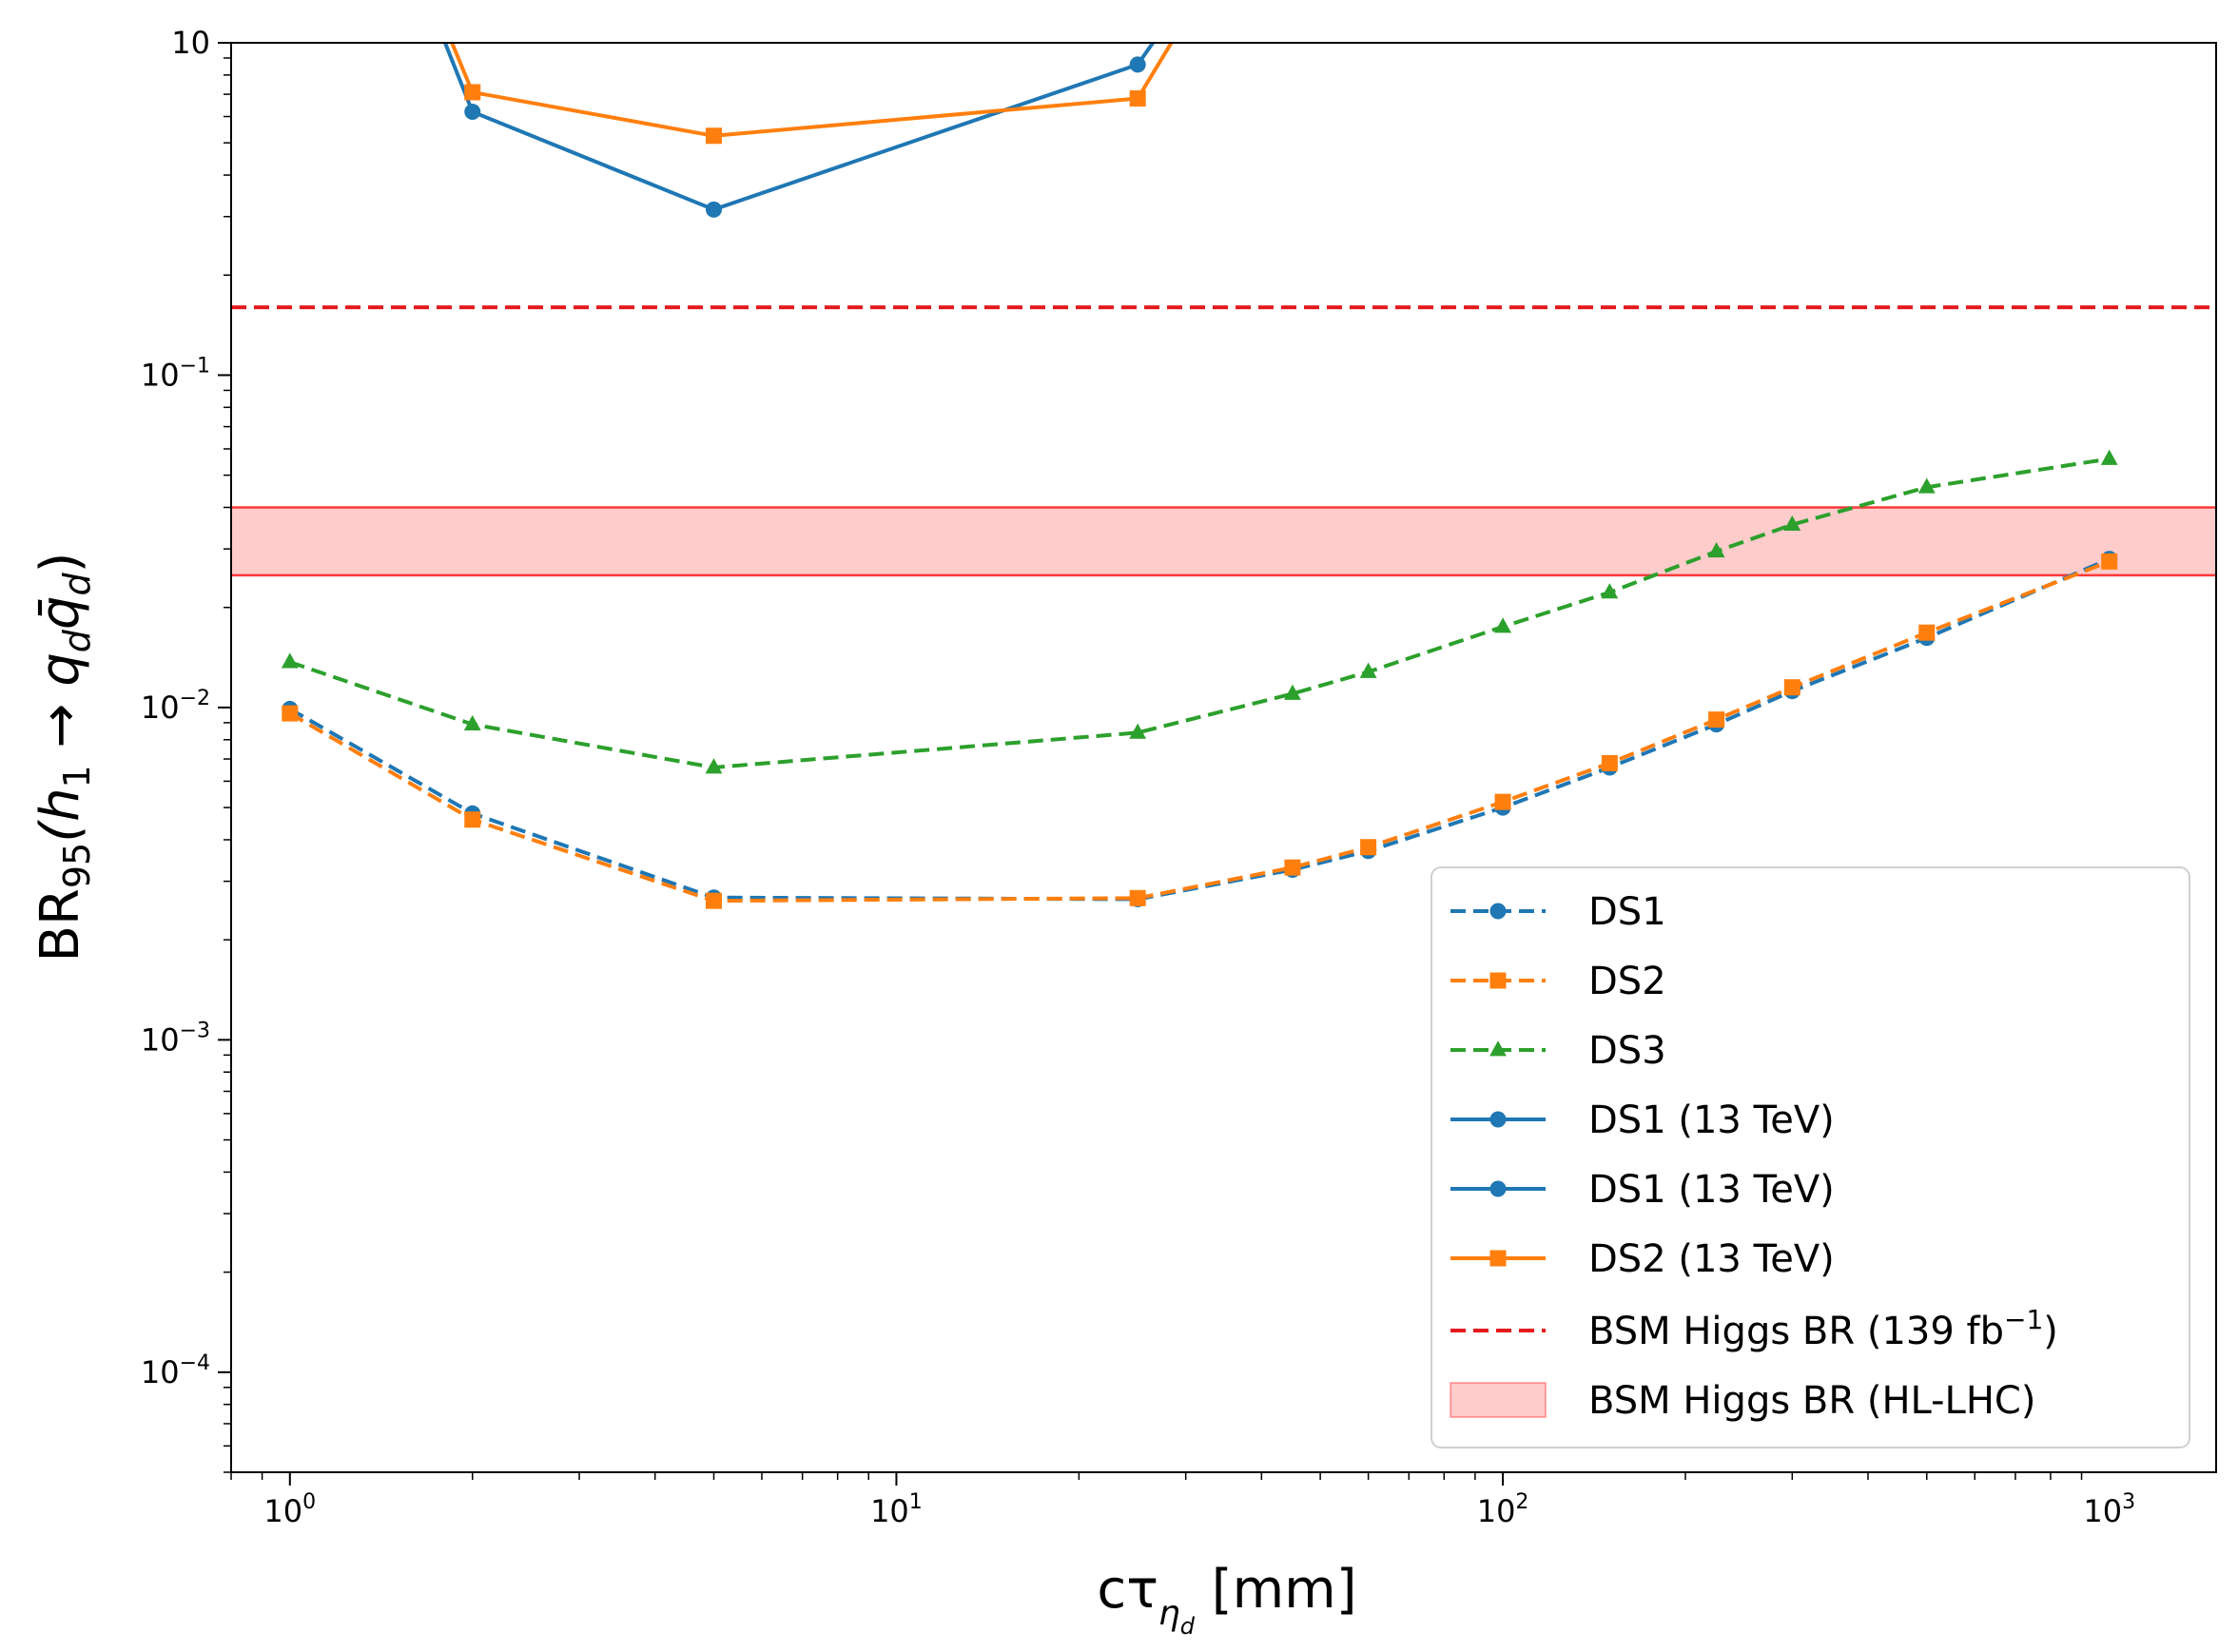 The width and height of the screenshot is (2238, 1652). I want to click on legend-label-3: DS1 (13 TeV), so click(1711, 1120).